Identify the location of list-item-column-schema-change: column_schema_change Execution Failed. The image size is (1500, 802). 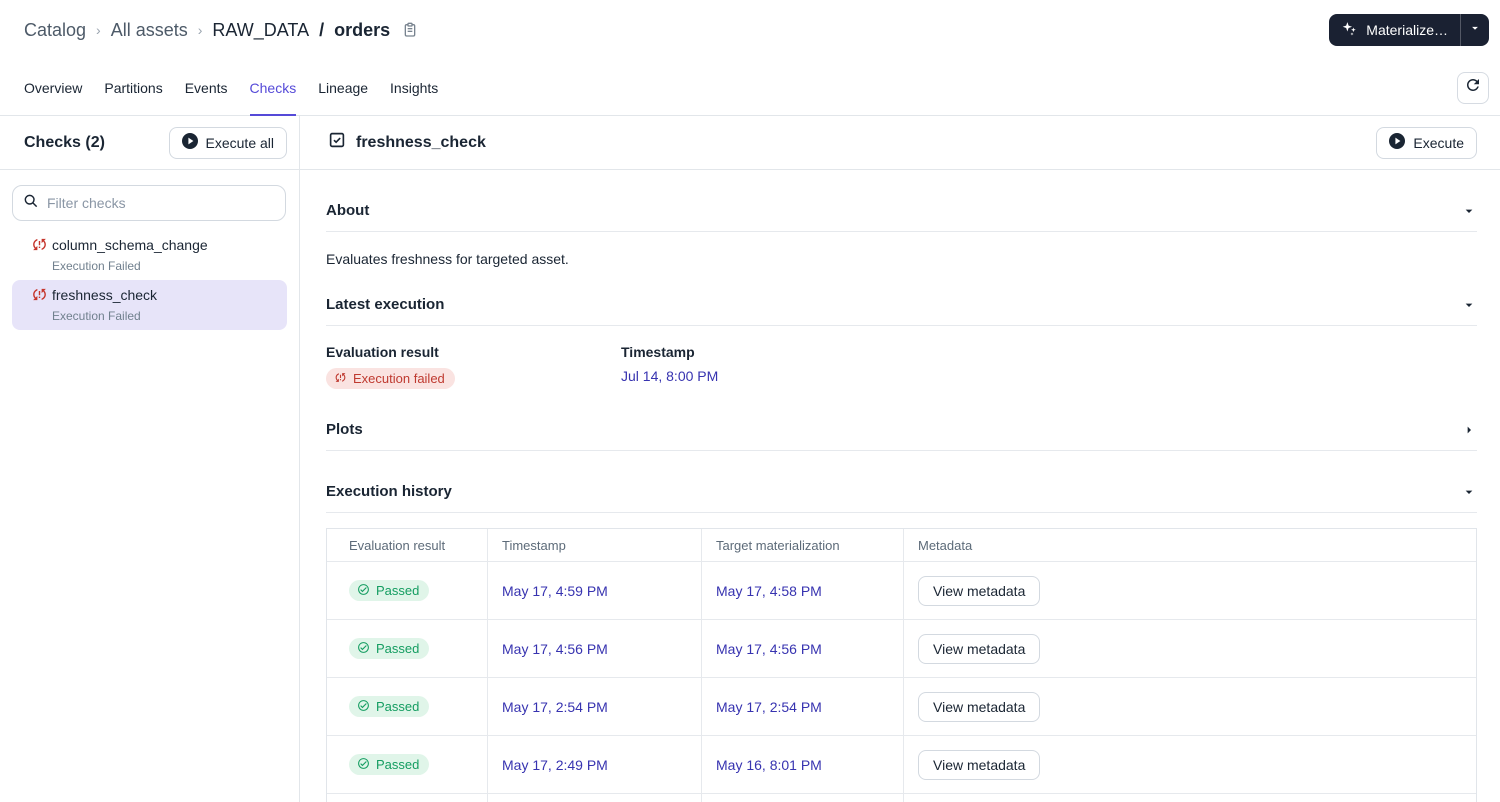
(149, 255).